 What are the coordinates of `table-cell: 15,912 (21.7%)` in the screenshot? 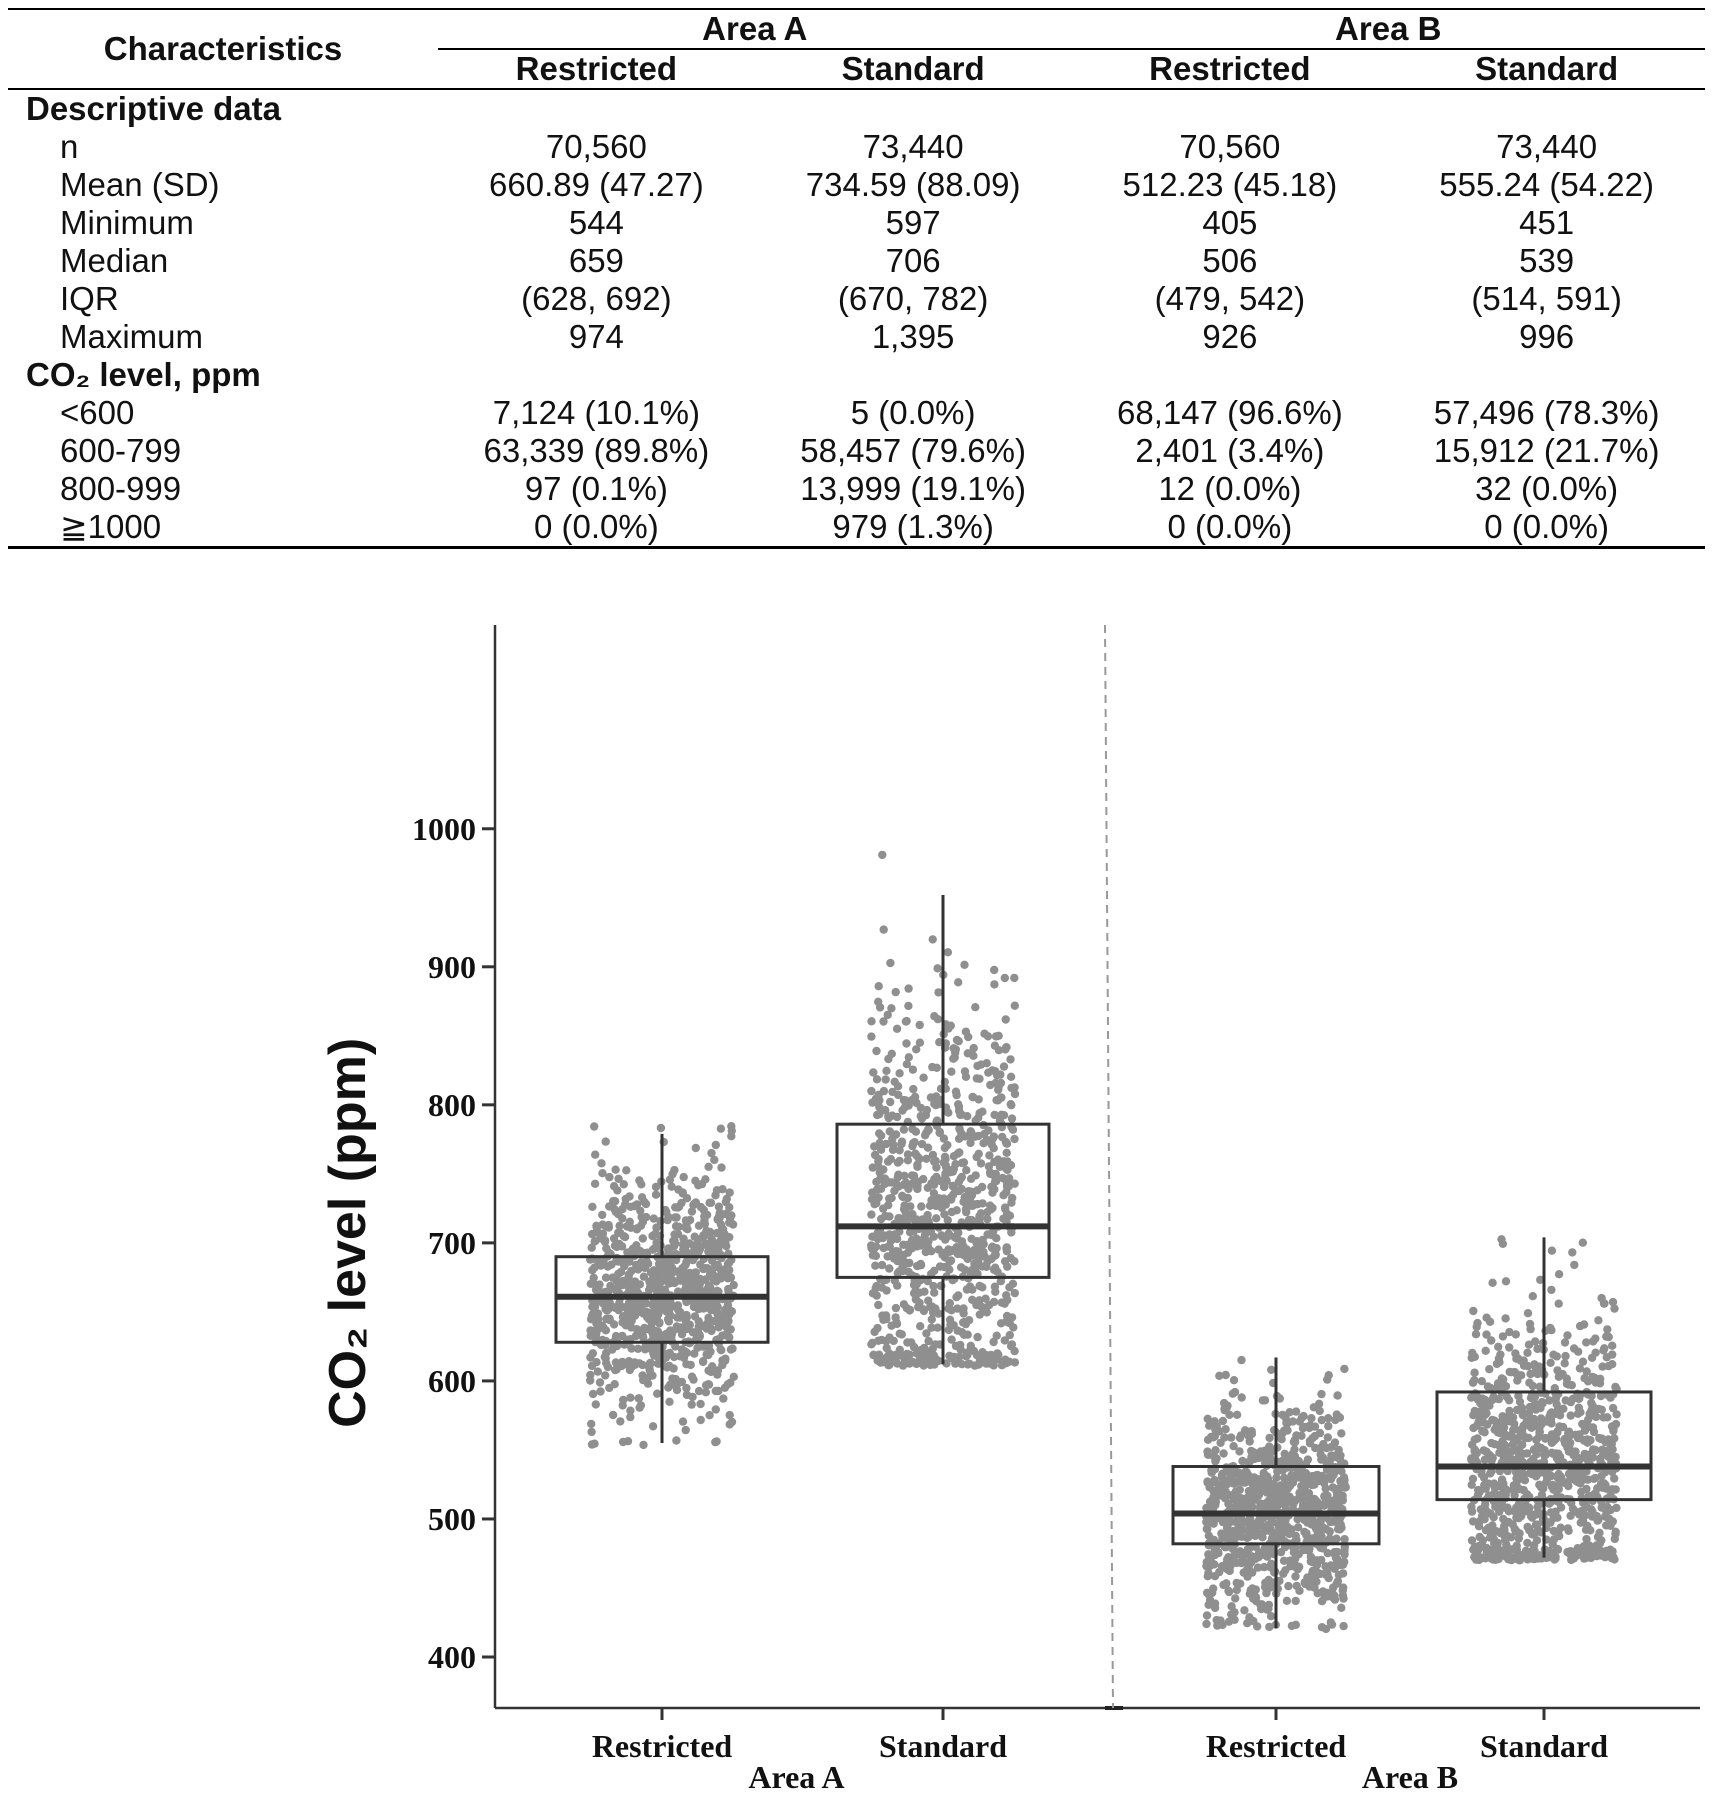 It's located at (1546, 450).